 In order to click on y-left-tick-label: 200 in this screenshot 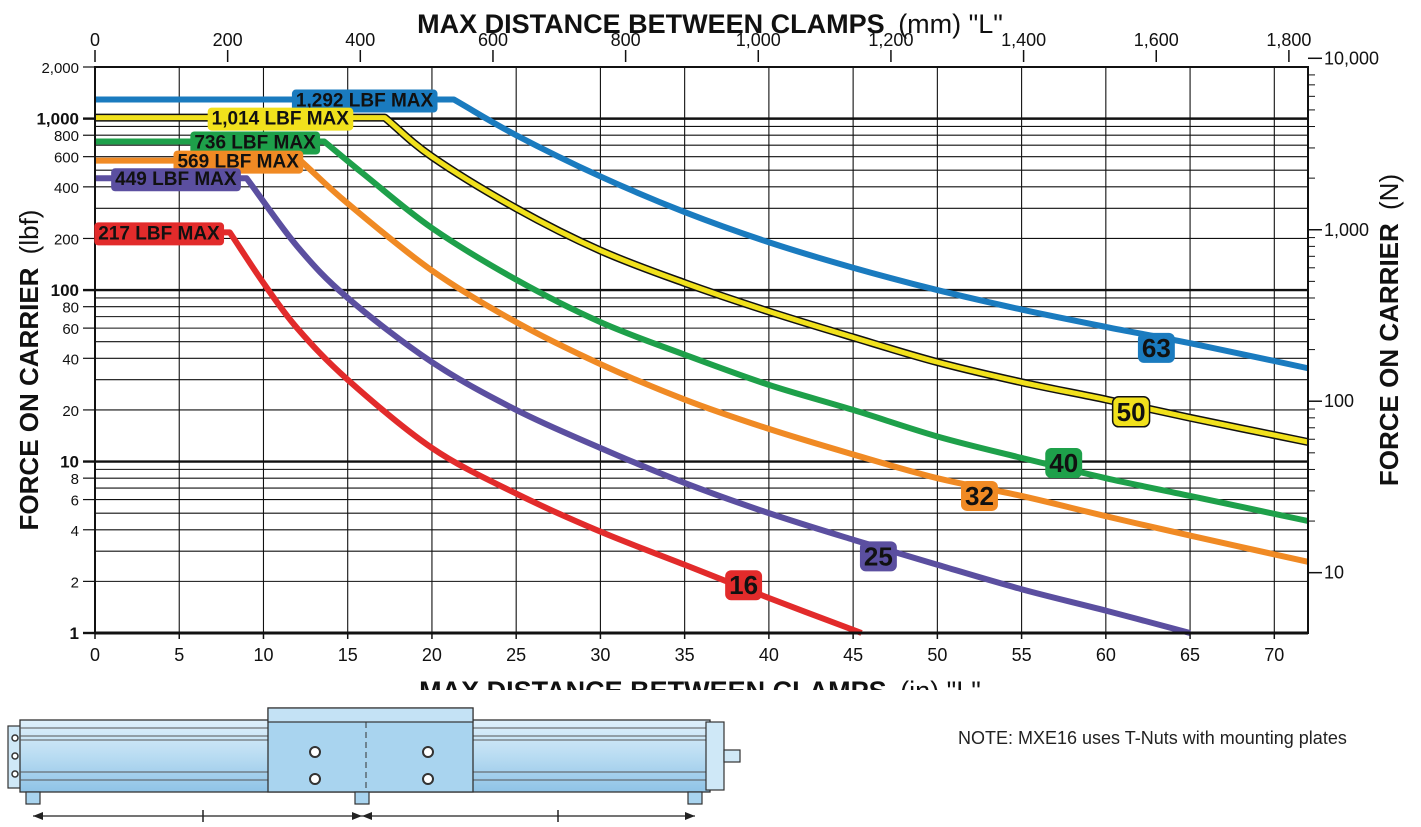, I will do `click(66, 239)`.